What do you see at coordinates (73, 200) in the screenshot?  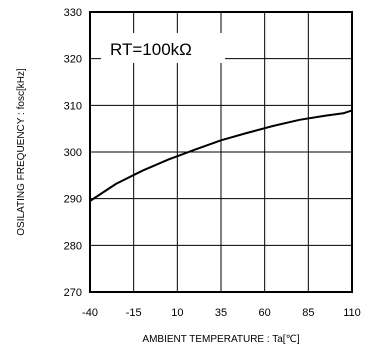 I see `y-tick-label: 290` at bounding box center [73, 200].